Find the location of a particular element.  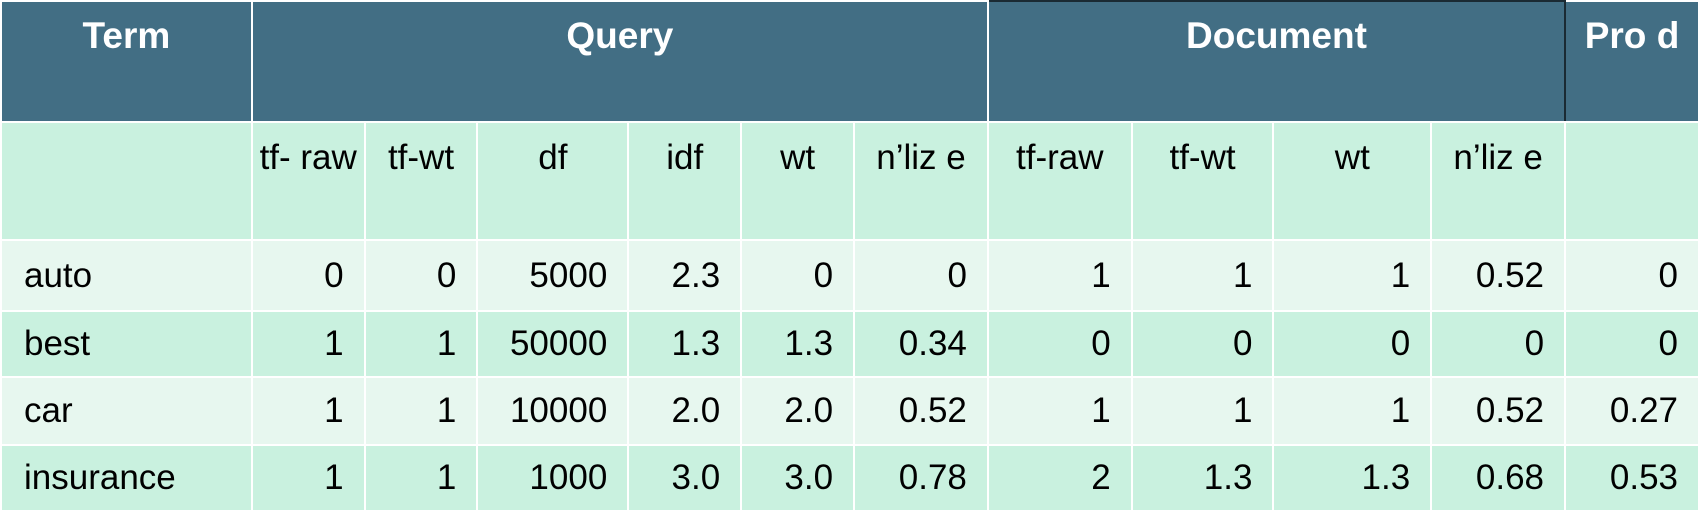

subheader-query-df: df is located at coordinates (553, 181).